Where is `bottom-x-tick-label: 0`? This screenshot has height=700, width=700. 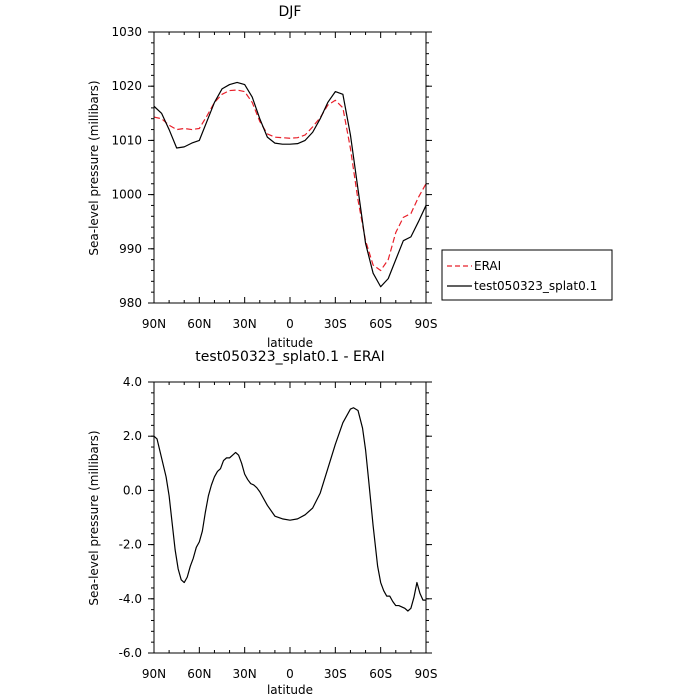 bottom-x-tick-label: 0 is located at coordinates (290, 674).